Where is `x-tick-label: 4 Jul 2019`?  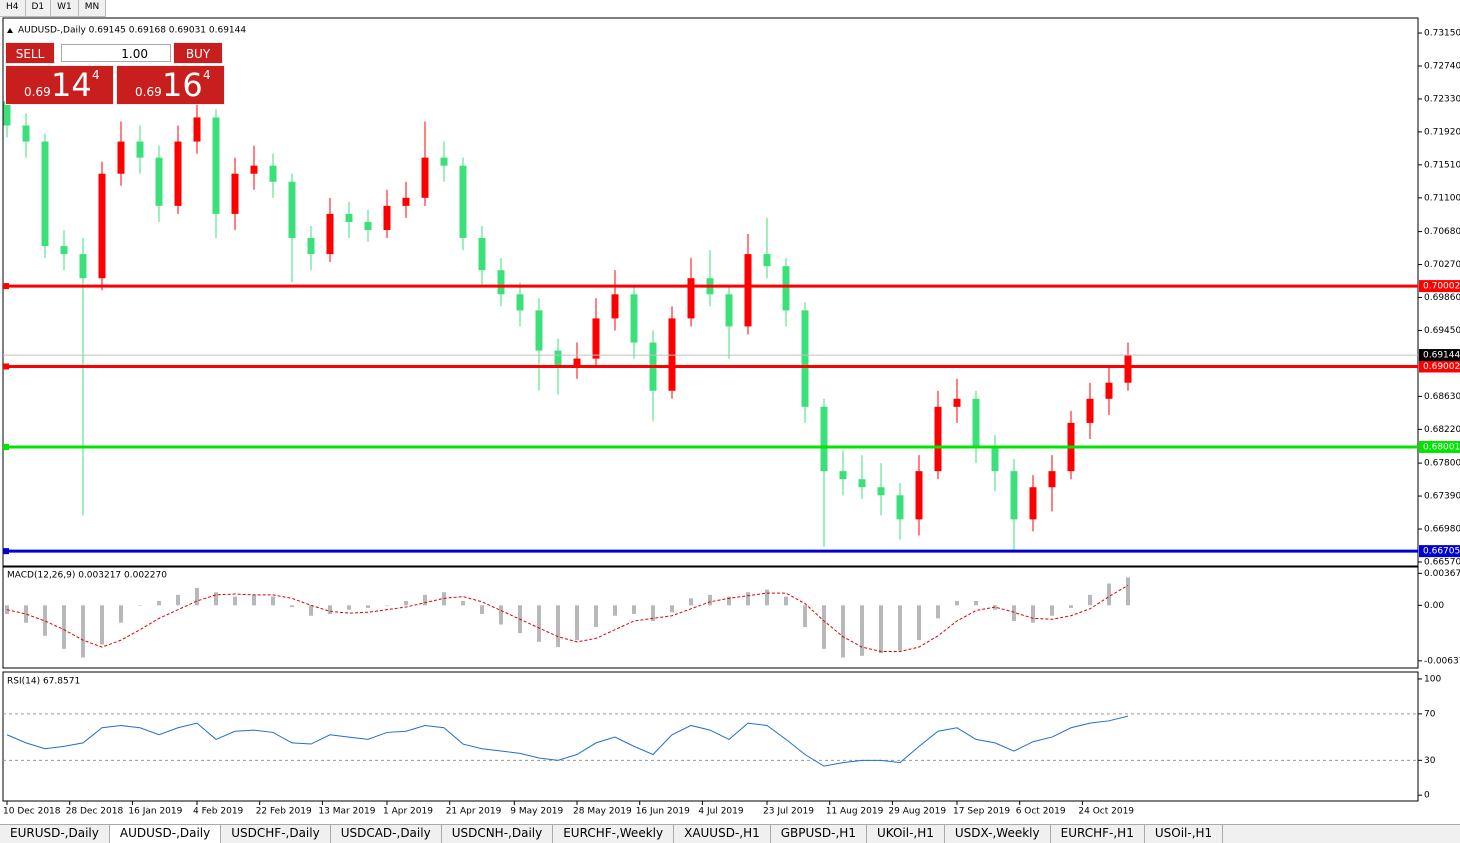
x-tick-label: 4 Jul 2019 is located at coordinates (720, 812).